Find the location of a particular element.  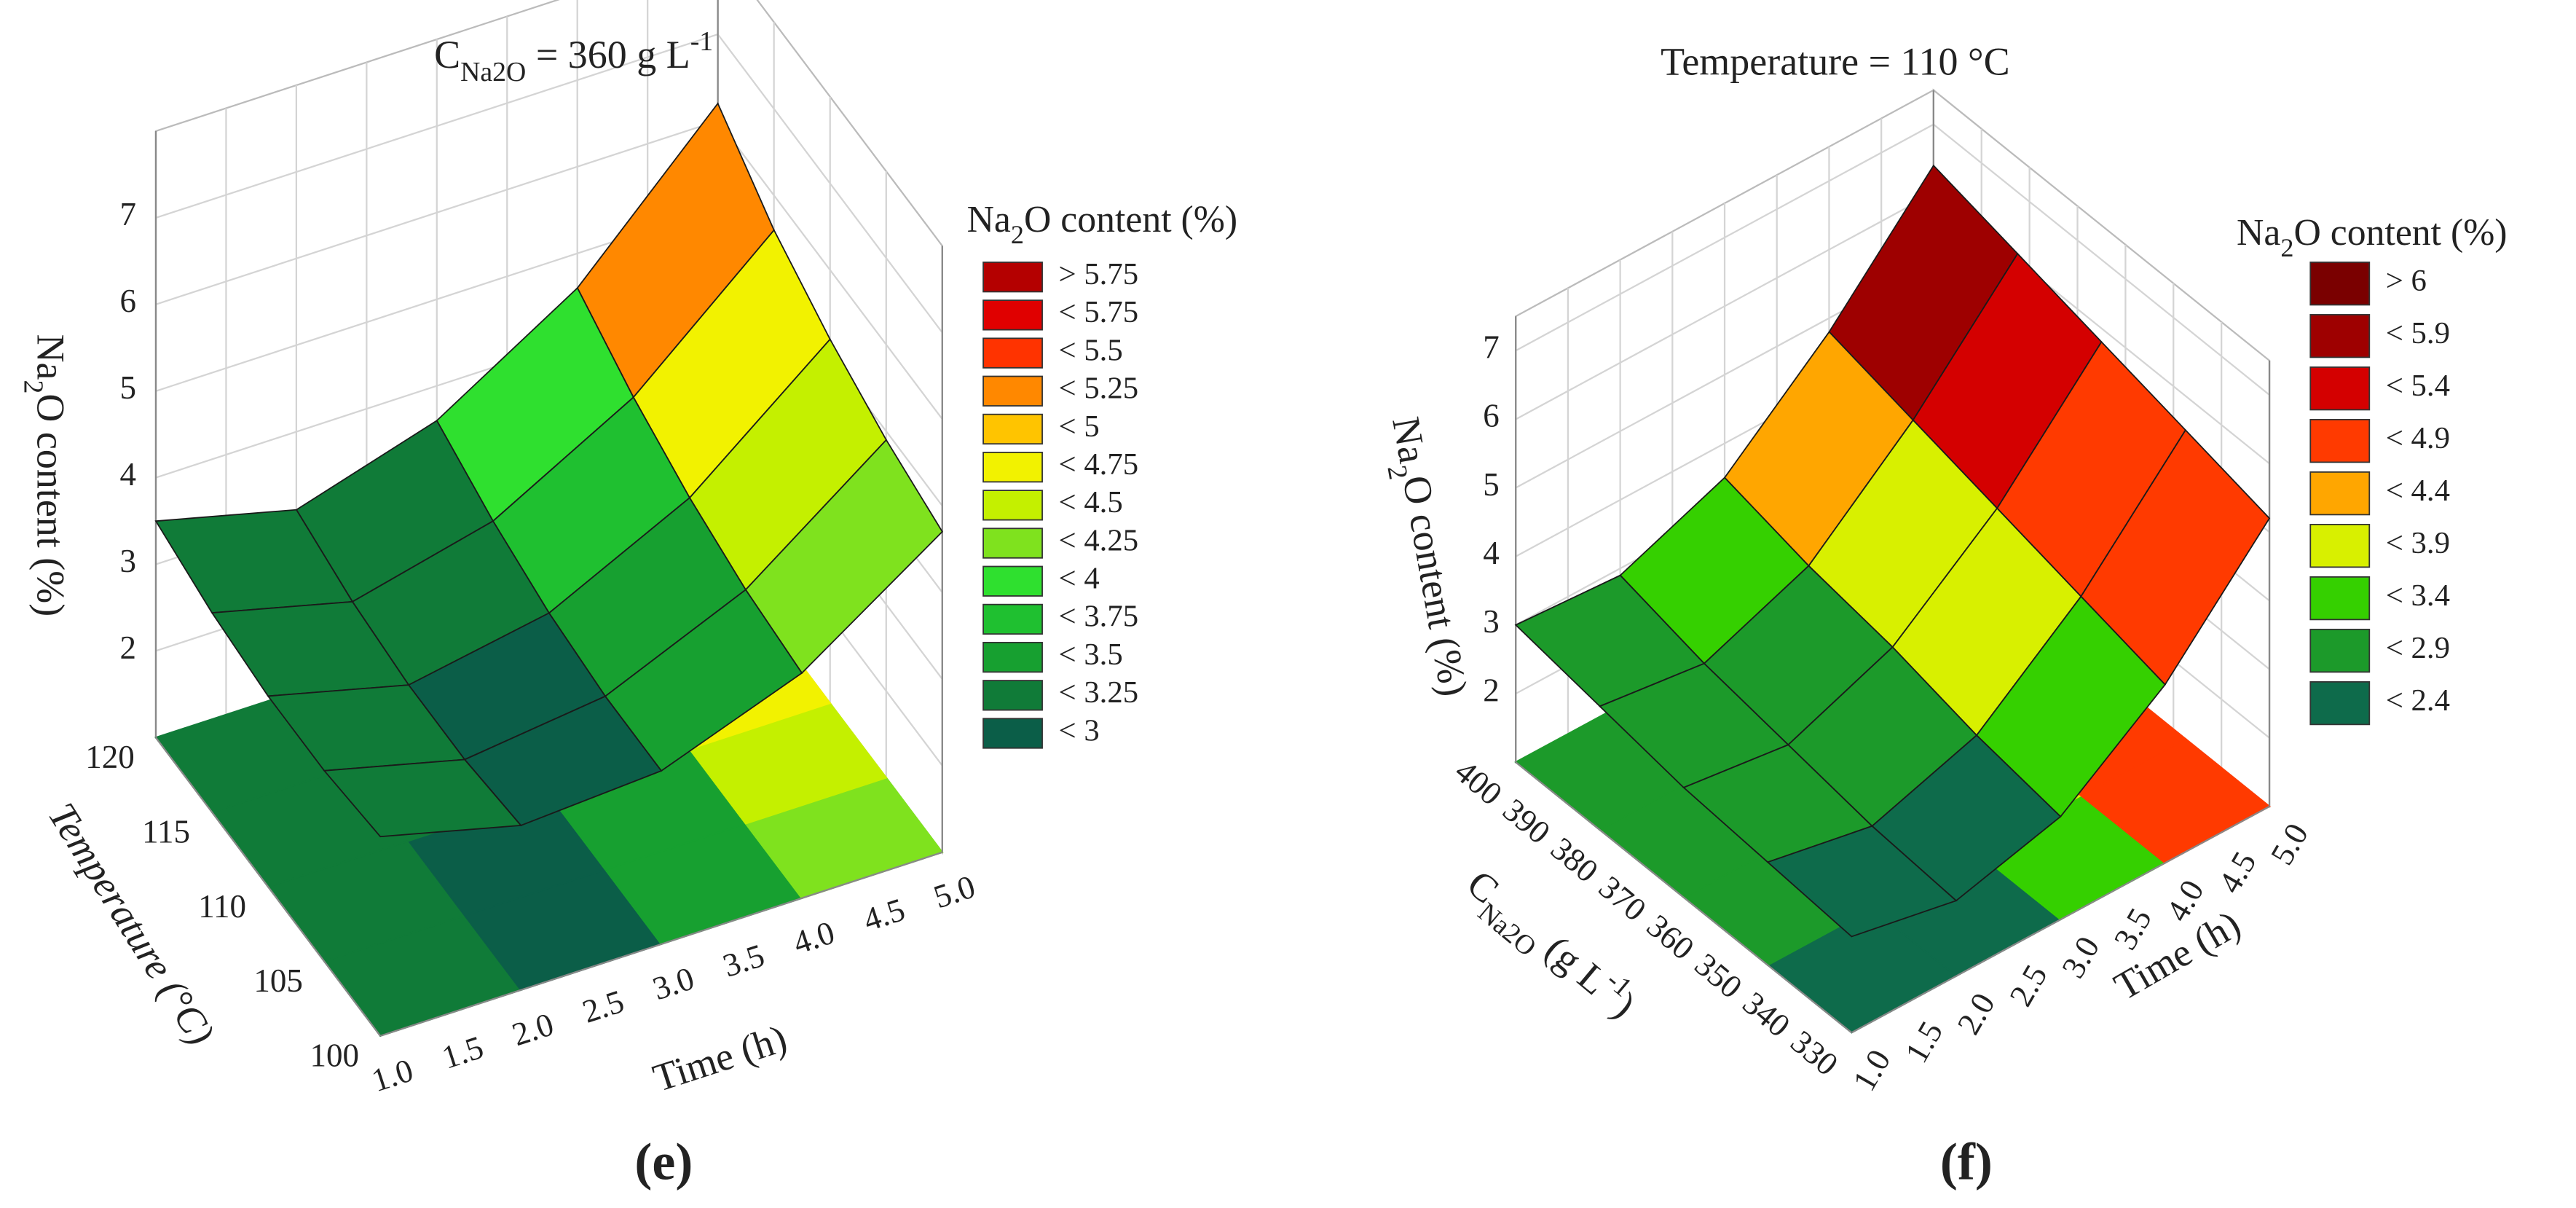

legend-label: < 3.9 is located at coordinates (2418, 543).